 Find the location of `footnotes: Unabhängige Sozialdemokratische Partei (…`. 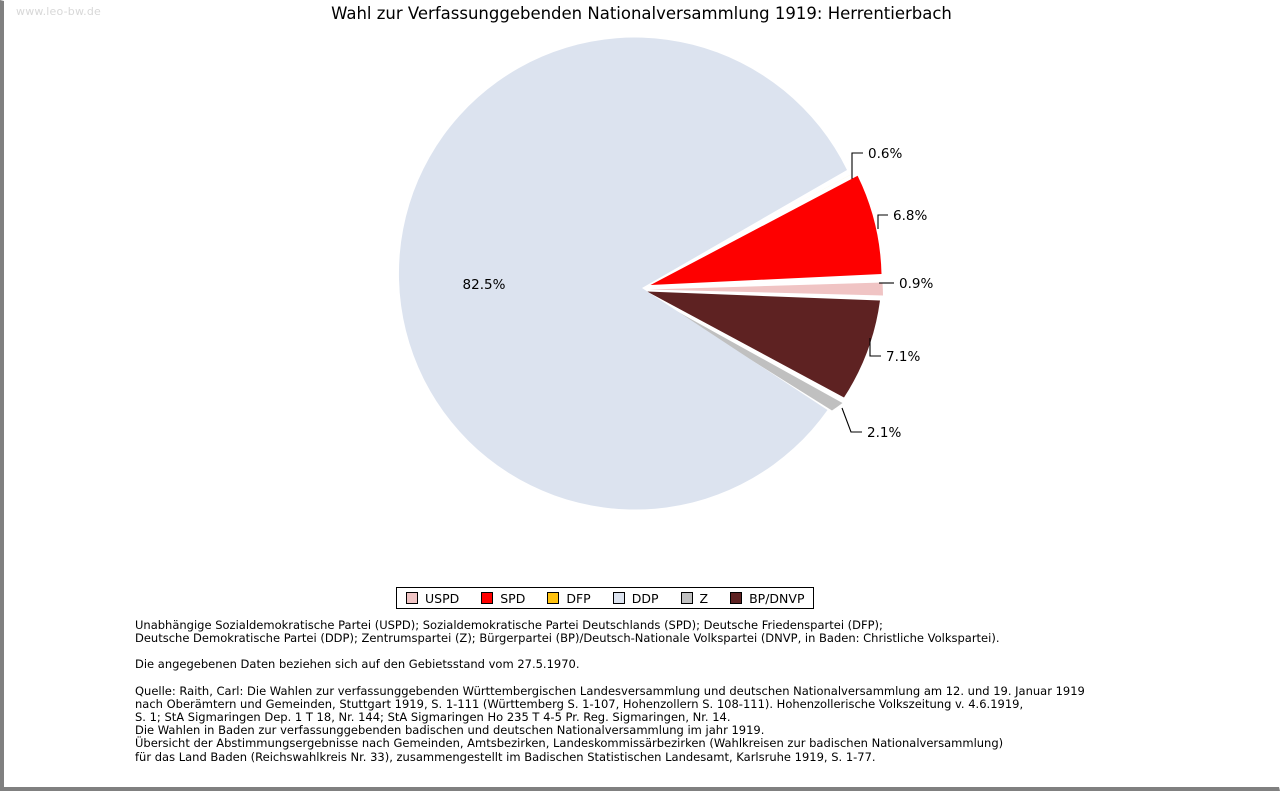

footnotes: Unabhängige Sozialdemokratische Partei (… is located at coordinates (610, 691).